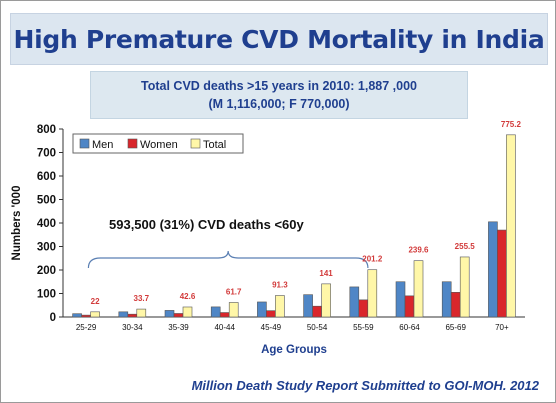 The image size is (556, 403). I want to click on y-tick-label: 700, so click(46, 154).